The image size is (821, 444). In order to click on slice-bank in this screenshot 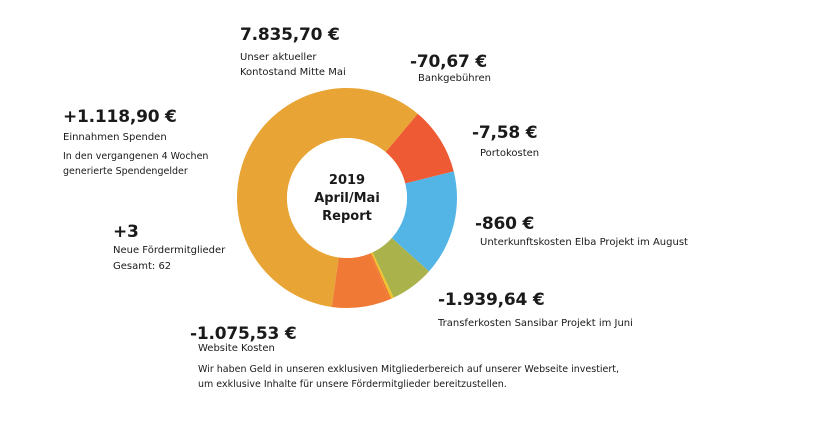, I will do `click(419, 148)`.